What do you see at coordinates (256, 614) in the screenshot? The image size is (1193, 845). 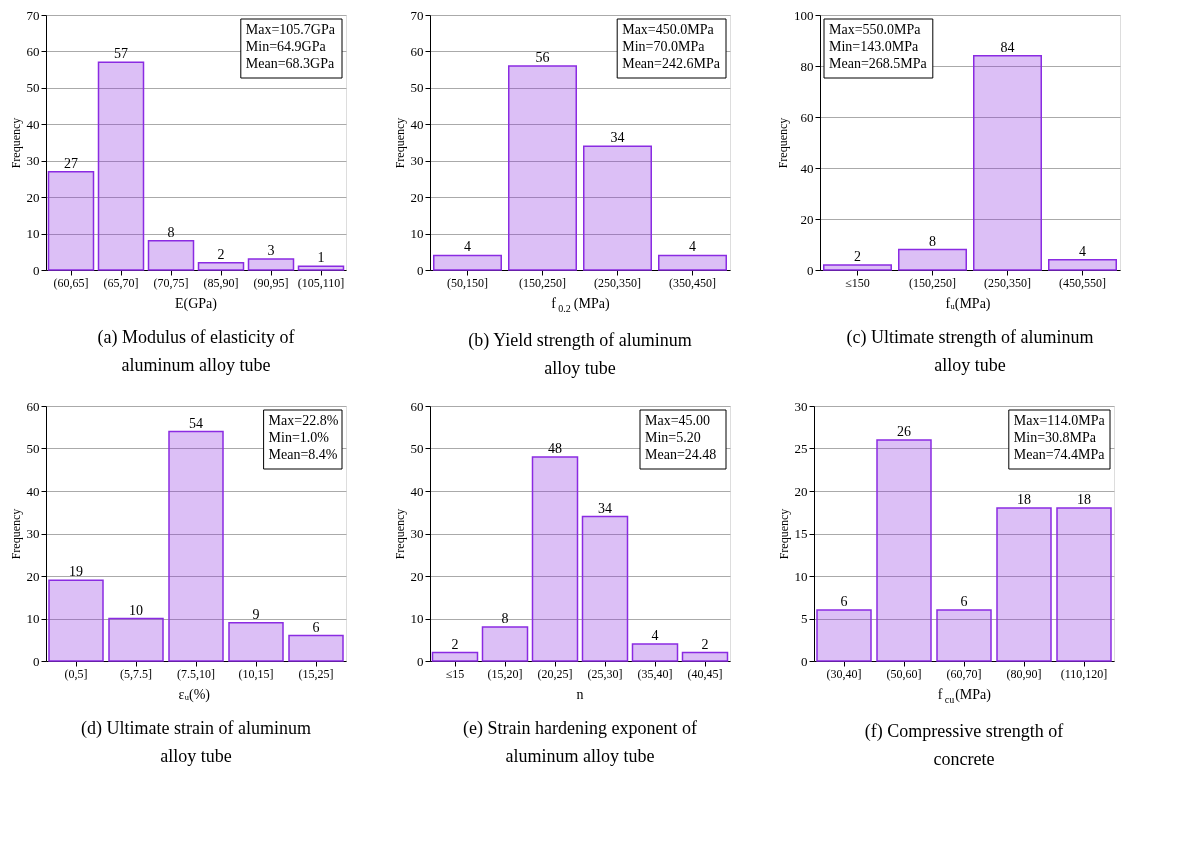 I see `data-label: 9` at bounding box center [256, 614].